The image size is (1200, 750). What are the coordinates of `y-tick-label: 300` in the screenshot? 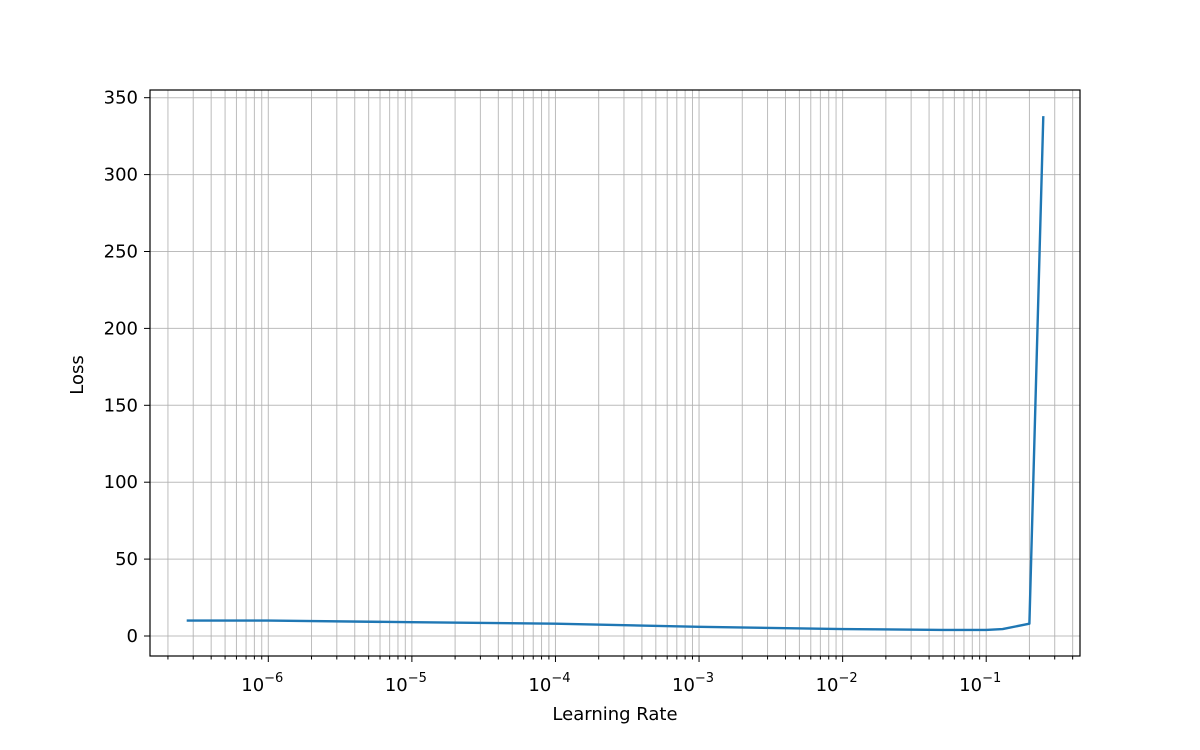 It's located at (121, 175).